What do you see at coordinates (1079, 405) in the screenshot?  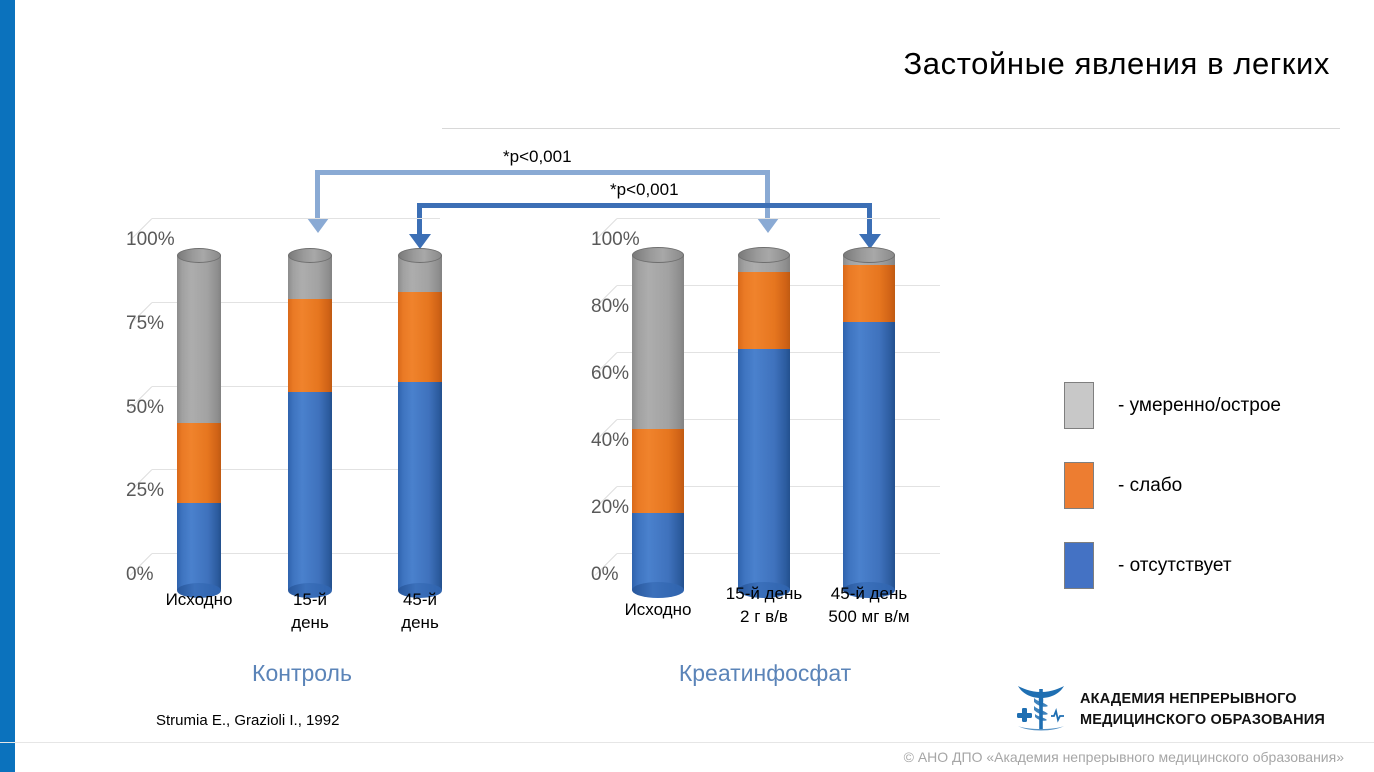 I see `legend-swatch-moderate-acute` at bounding box center [1079, 405].